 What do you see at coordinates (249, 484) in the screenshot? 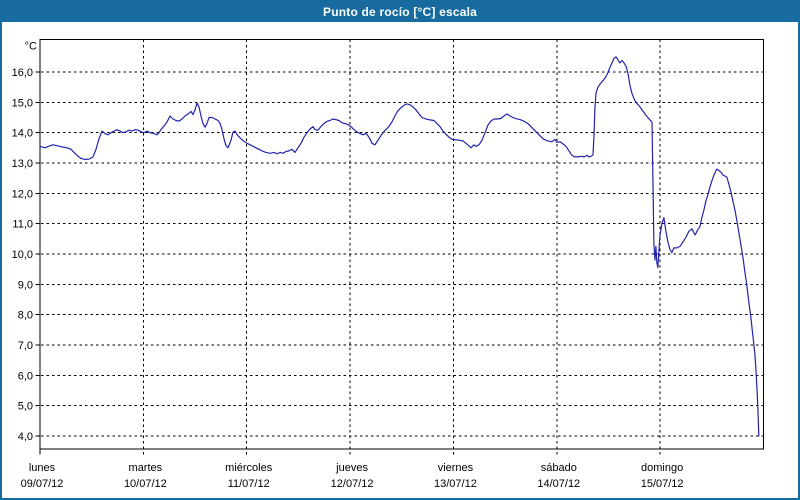
I see `x-date-label: 11/07/12` at bounding box center [249, 484].